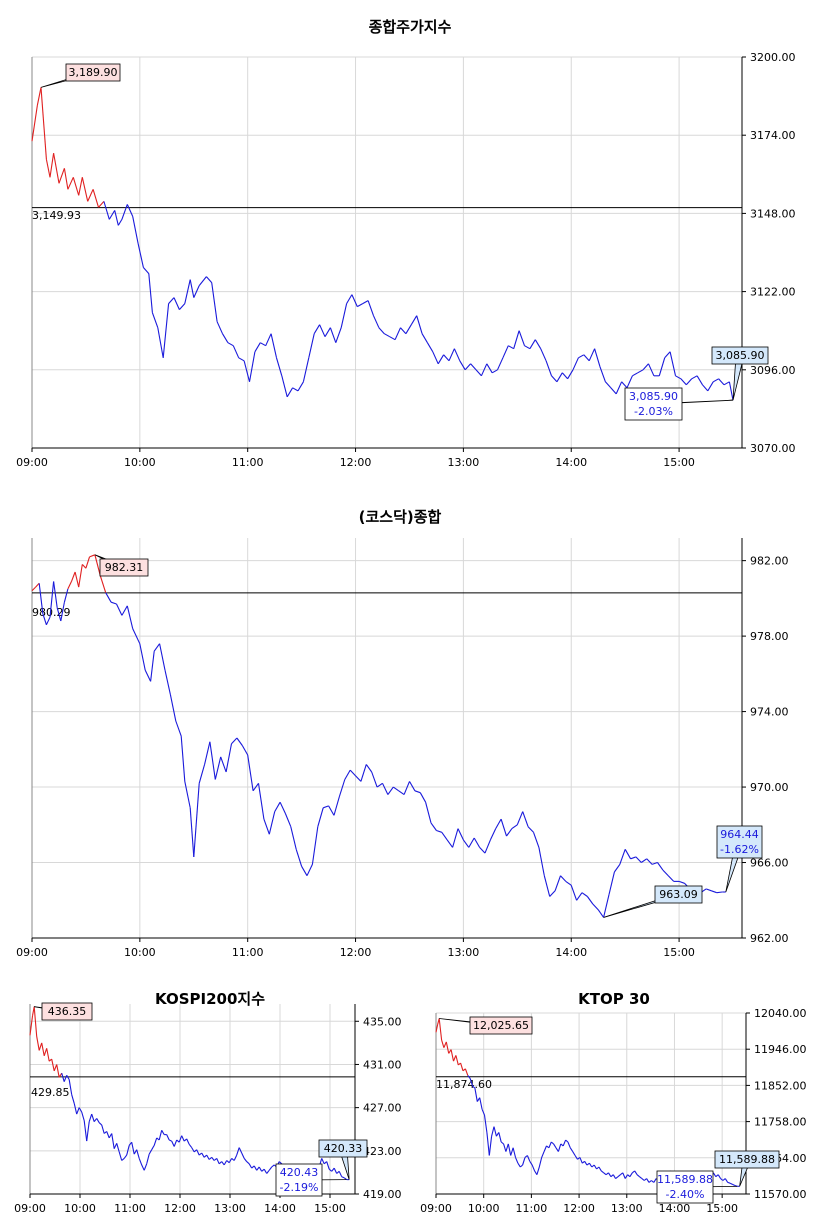  I want to click on last-callout-text: 420.33, so click(343, 1148).